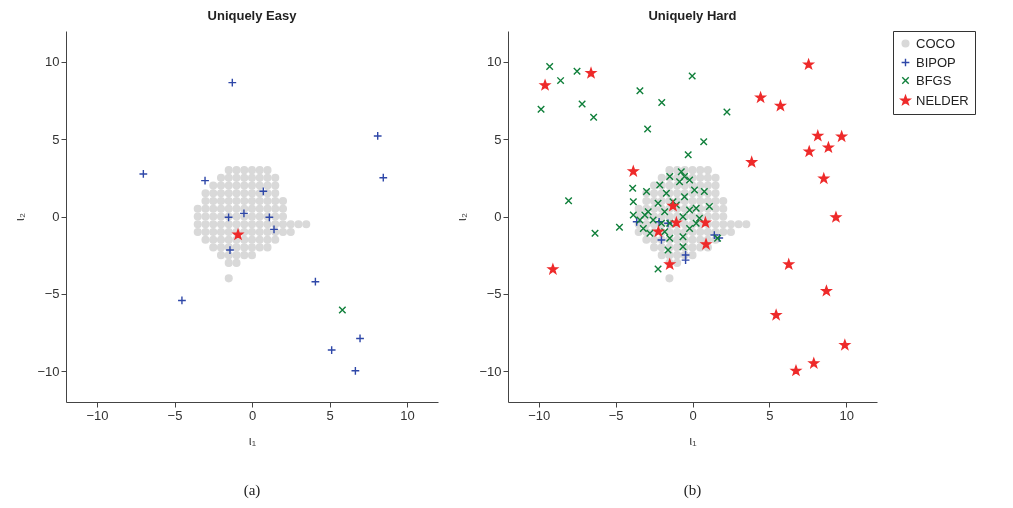  What do you see at coordinates (692, 15) in the screenshot?
I see `chart-title: Uniquely Hard` at bounding box center [692, 15].